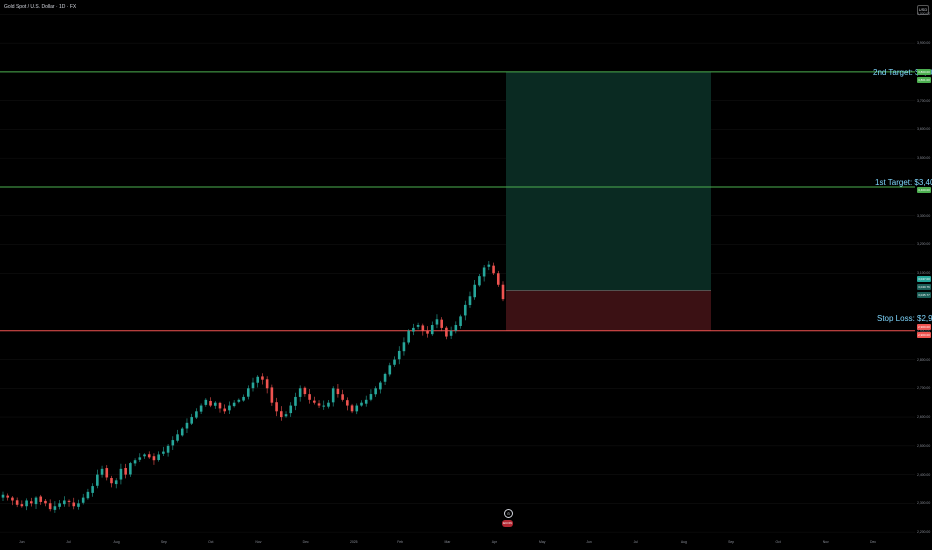 The width and height of the screenshot is (932, 550). What do you see at coordinates (924, 72) in the screenshot?
I see `target2-price-tag: 3,800.00` at bounding box center [924, 72].